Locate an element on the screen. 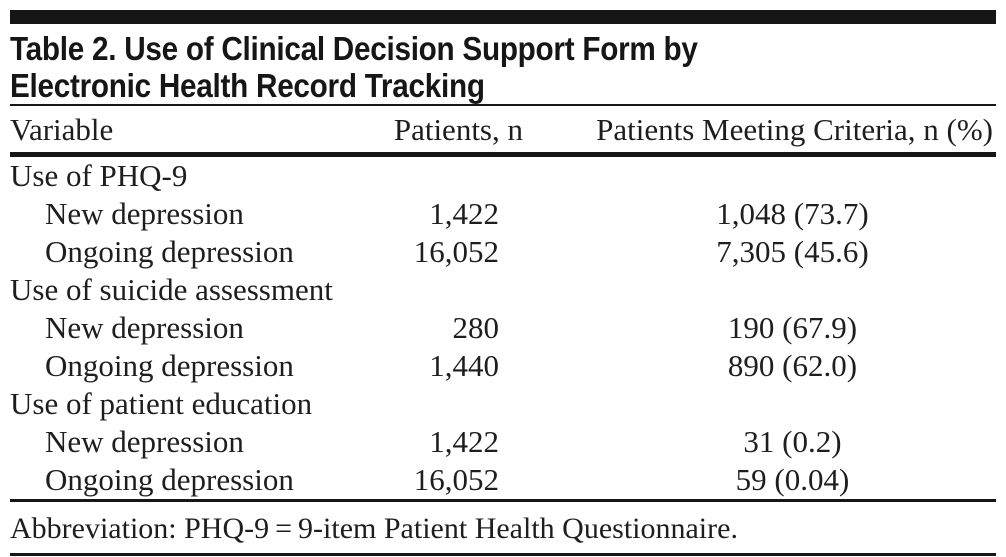 The height and width of the screenshot is (557, 1006). row-label-cell: Use of patient education is located at coordinates (161, 403).